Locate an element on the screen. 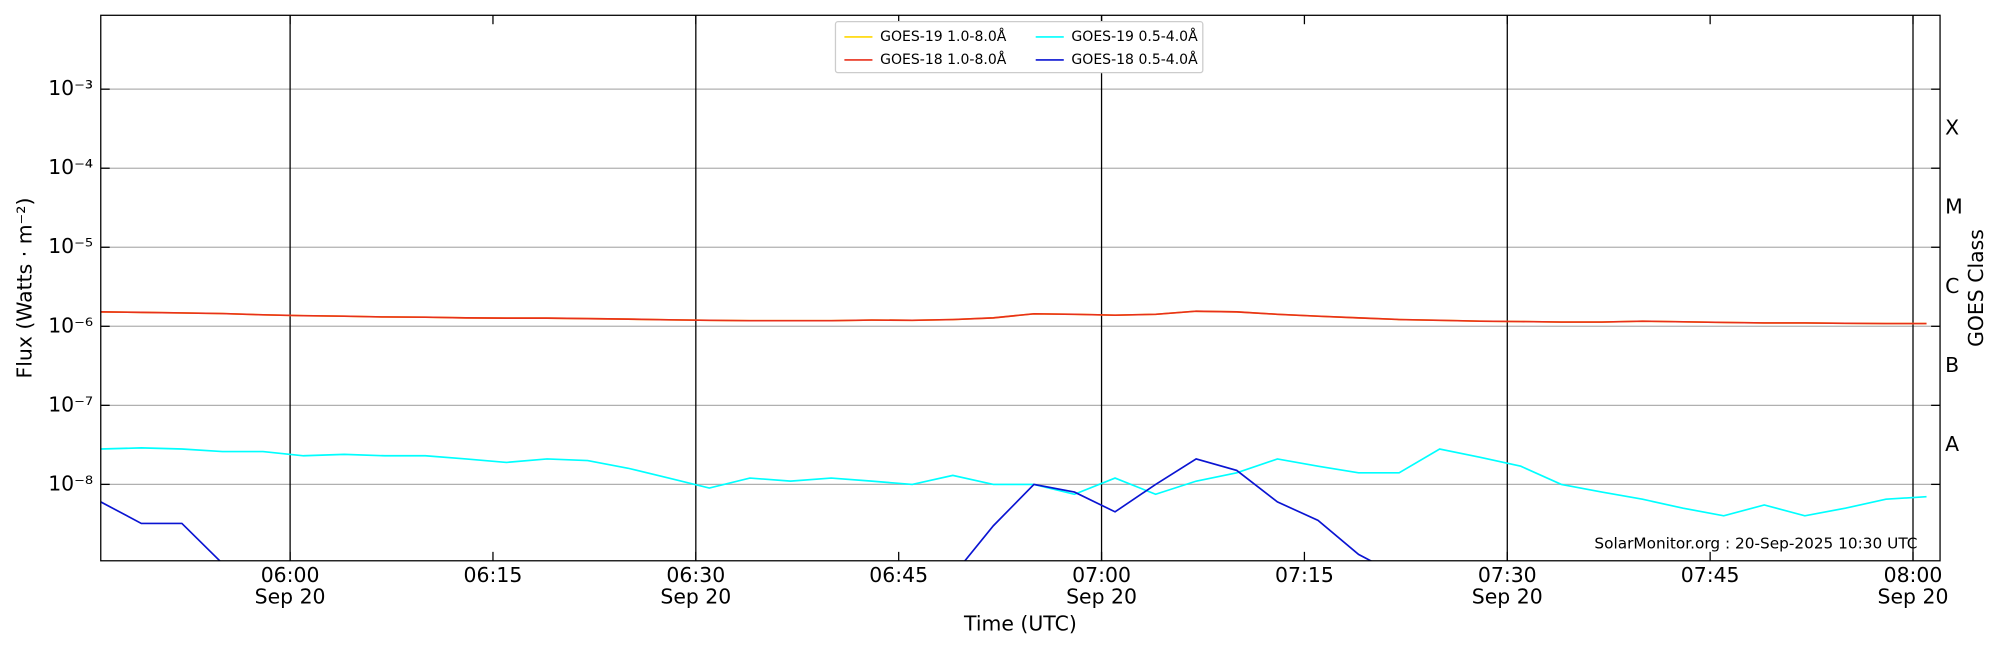 This screenshot has width=2000, height=650. x-axis-label: Time (UTC) is located at coordinates (1020, 624).